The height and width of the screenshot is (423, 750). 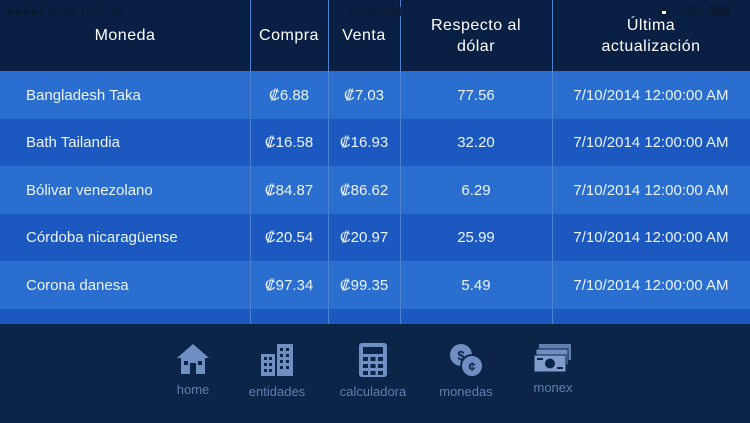 What do you see at coordinates (289, 142) in the screenshot?
I see `buy-rate: ₡16.58` at bounding box center [289, 142].